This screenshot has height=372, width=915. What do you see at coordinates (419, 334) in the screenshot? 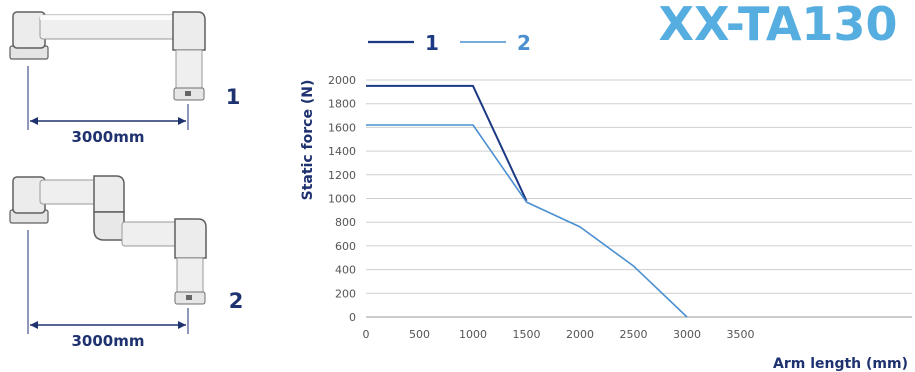
I see `x-tick-label: 500` at bounding box center [419, 334].